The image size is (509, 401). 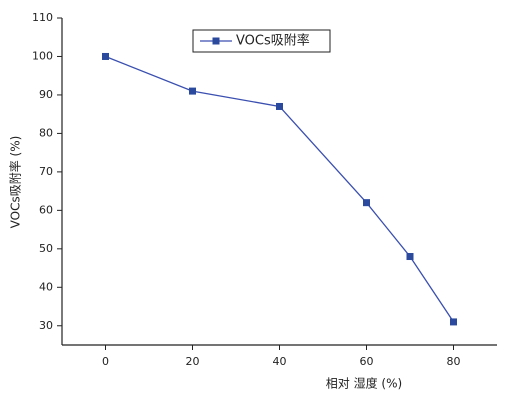 I want to click on x-axis-label: 相对 湿度 (%), so click(x=364, y=383).